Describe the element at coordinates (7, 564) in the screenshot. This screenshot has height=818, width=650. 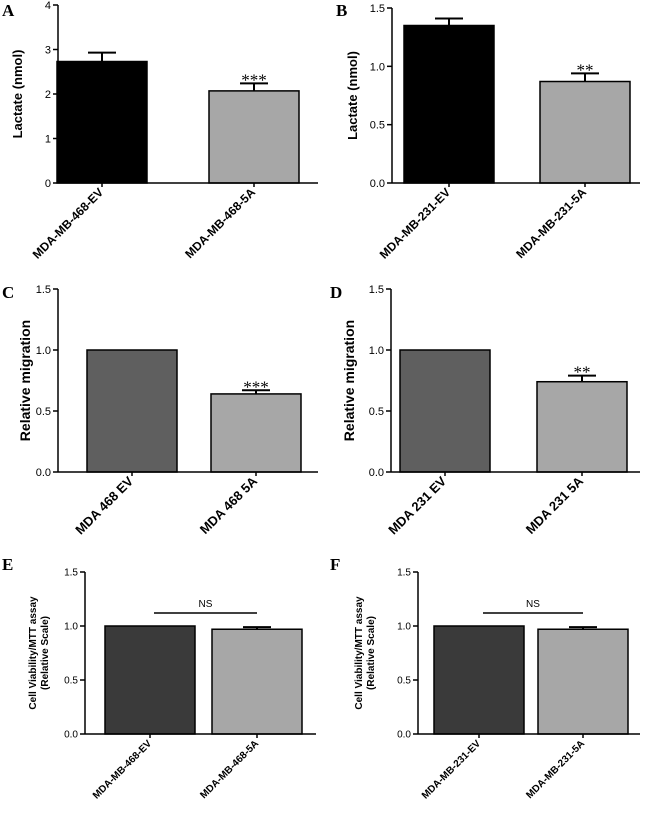
I see `panel-letter-e: E` at that location.